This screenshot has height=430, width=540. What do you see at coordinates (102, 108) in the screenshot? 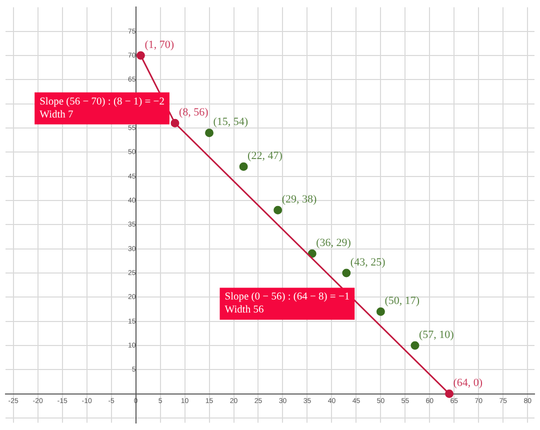
I see `annotation: Slope (56 − 70) : (8 − 1) = −2 Width 7` at bounding box center [102, 108].